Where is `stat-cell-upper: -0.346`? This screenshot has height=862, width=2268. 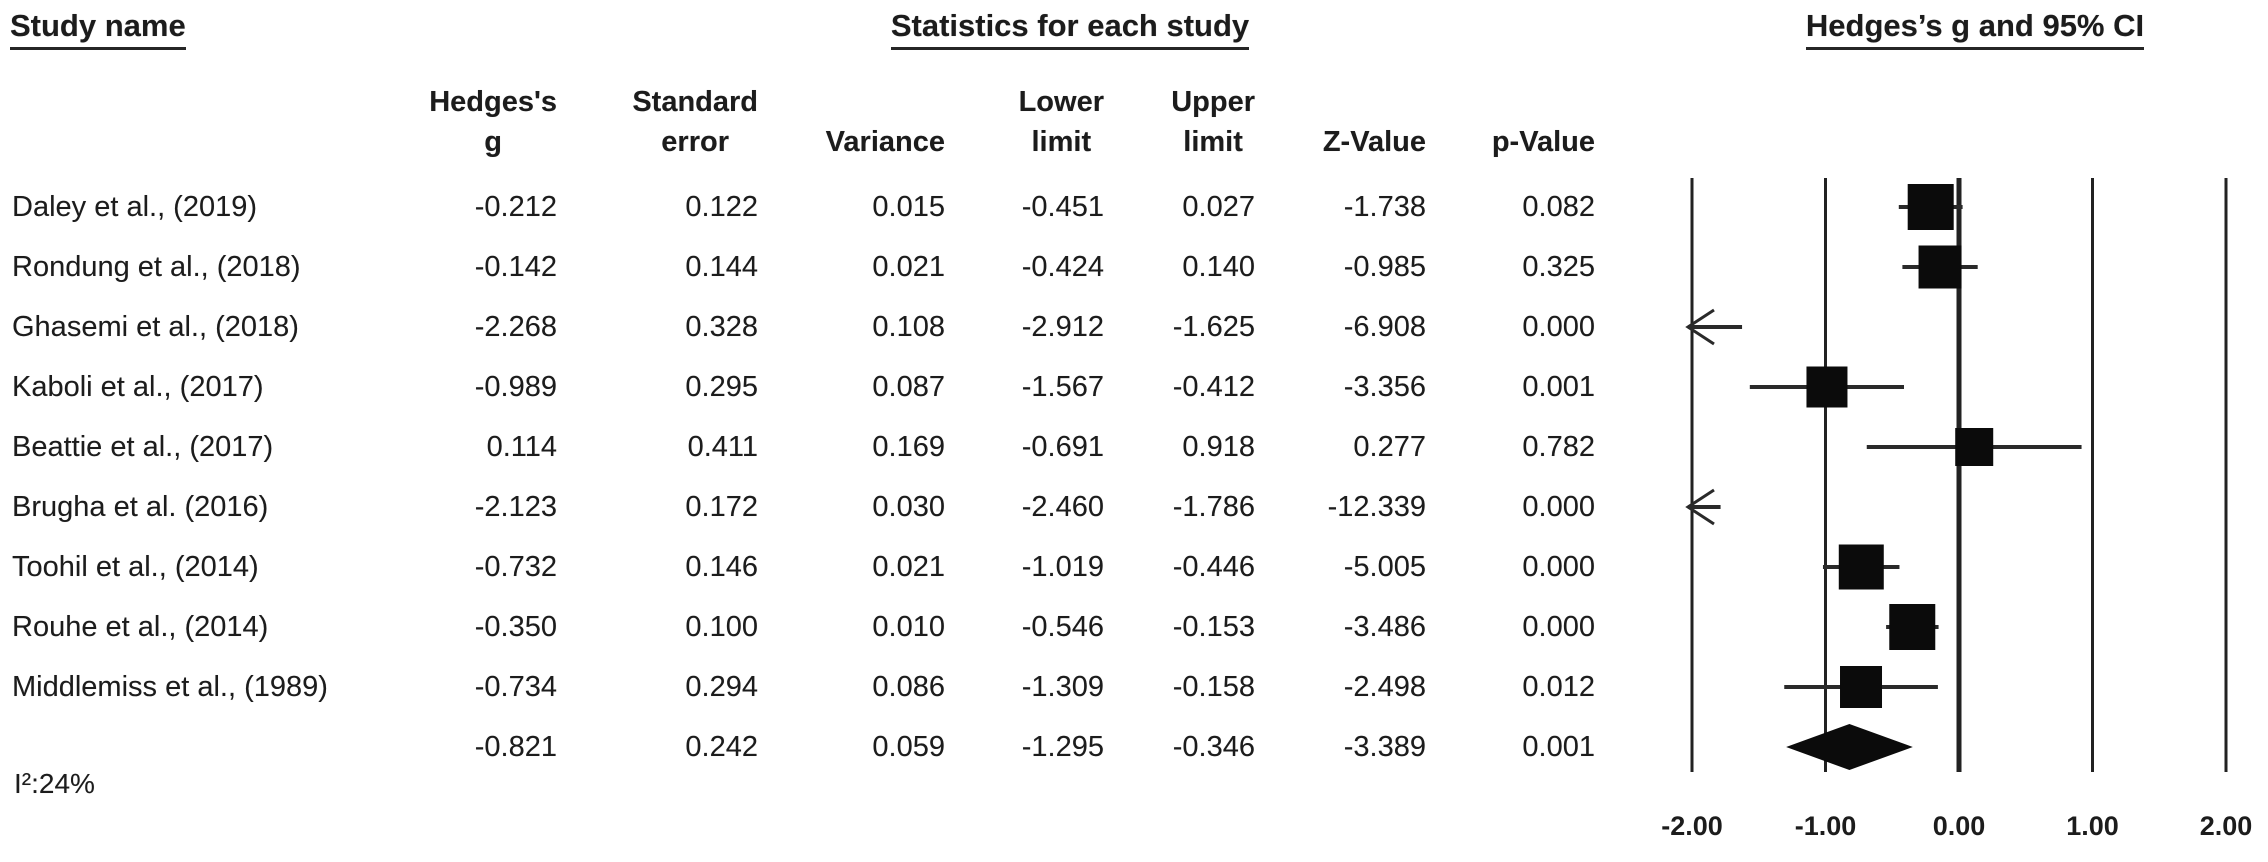 stat-cell-upper: -0.346 is located at coordinates (1213, 746).